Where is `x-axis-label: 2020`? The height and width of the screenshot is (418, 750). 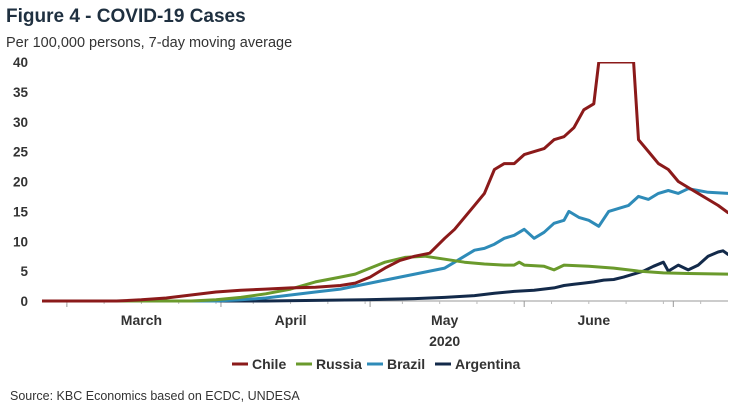 x-axis-label: 2020 is located at coordinates (444, 341).